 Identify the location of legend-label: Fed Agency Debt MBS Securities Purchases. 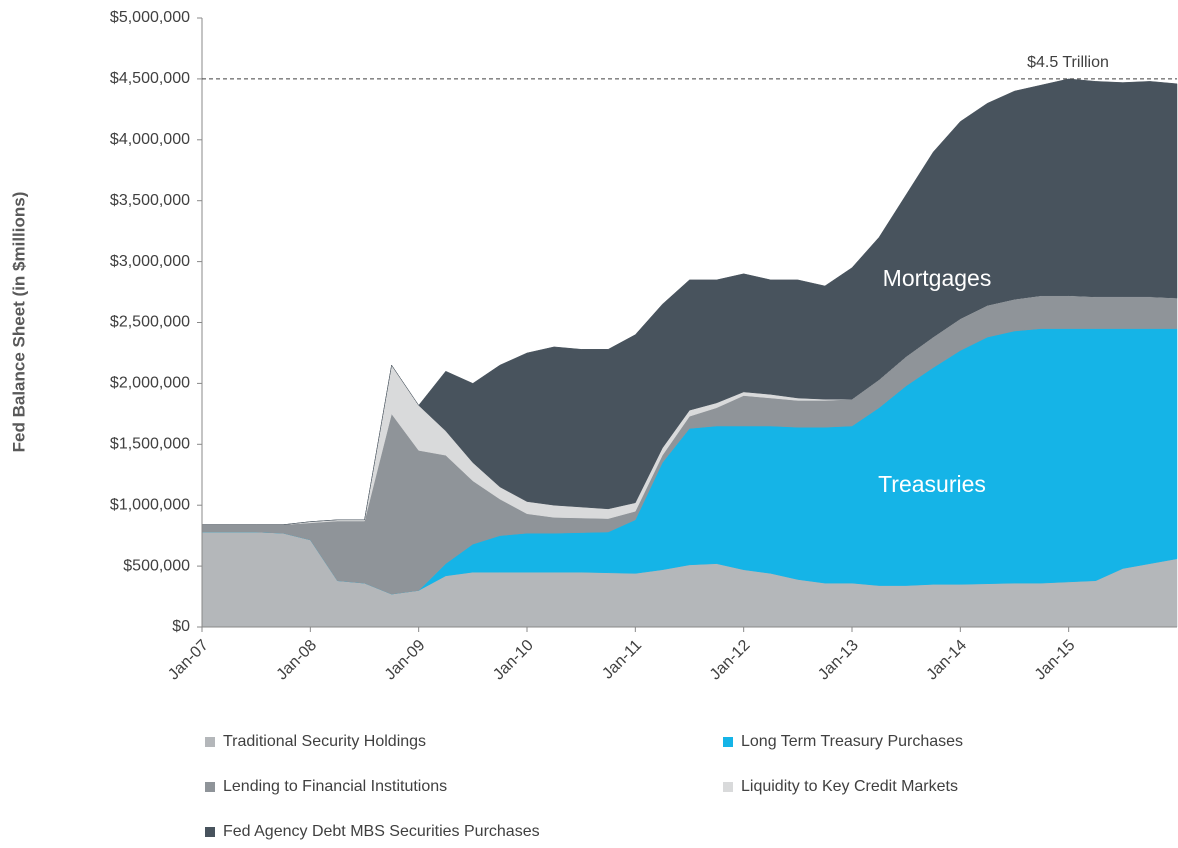
(381, 831).